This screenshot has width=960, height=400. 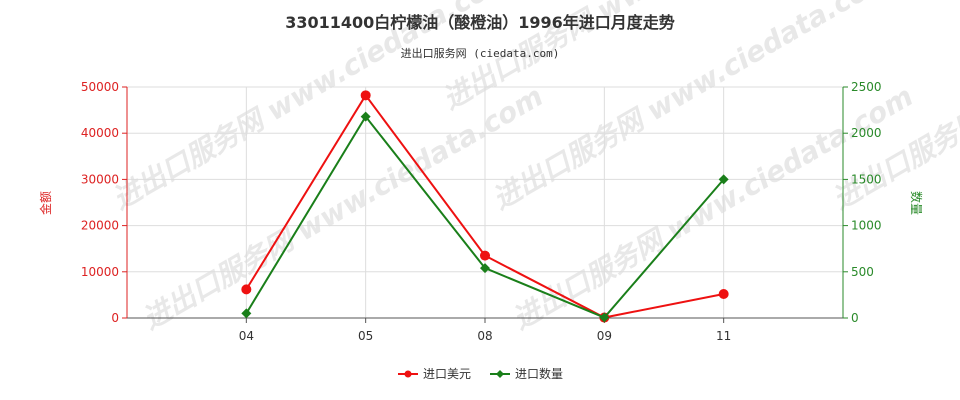 What do you see at coordinates (500, 374) in the screenshot?
I see `legend-marker-quantity` at bounding box center [500, 374].